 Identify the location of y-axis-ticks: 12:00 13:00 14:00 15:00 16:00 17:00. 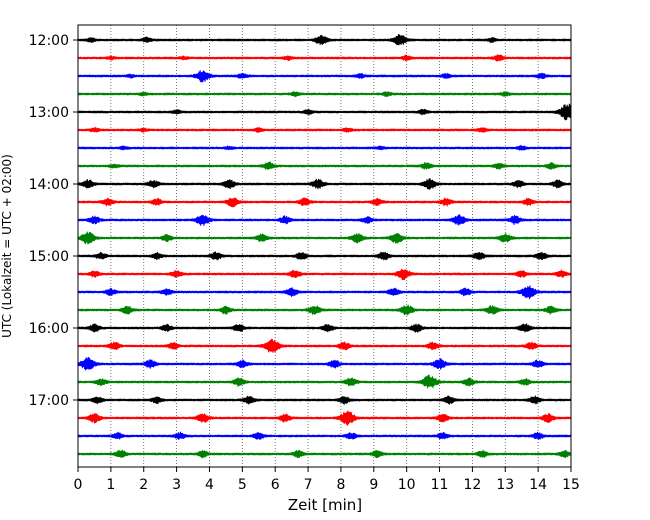
(53, 221).